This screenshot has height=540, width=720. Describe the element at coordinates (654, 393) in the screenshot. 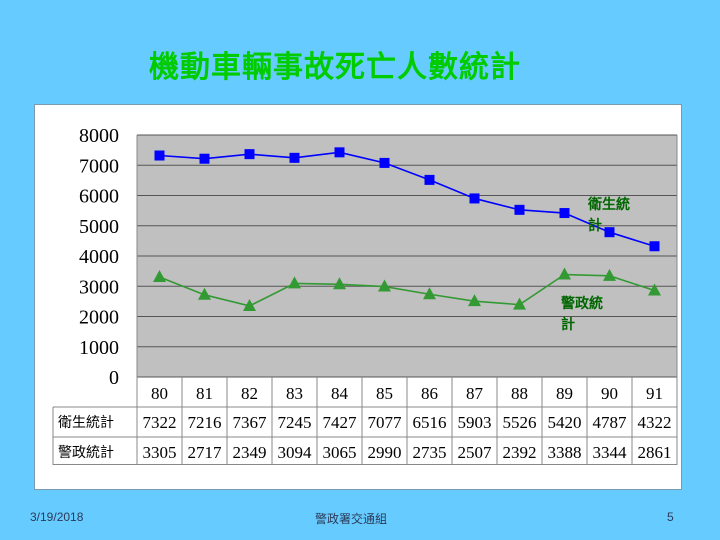

I see `x-tick-label: 91` at that location.